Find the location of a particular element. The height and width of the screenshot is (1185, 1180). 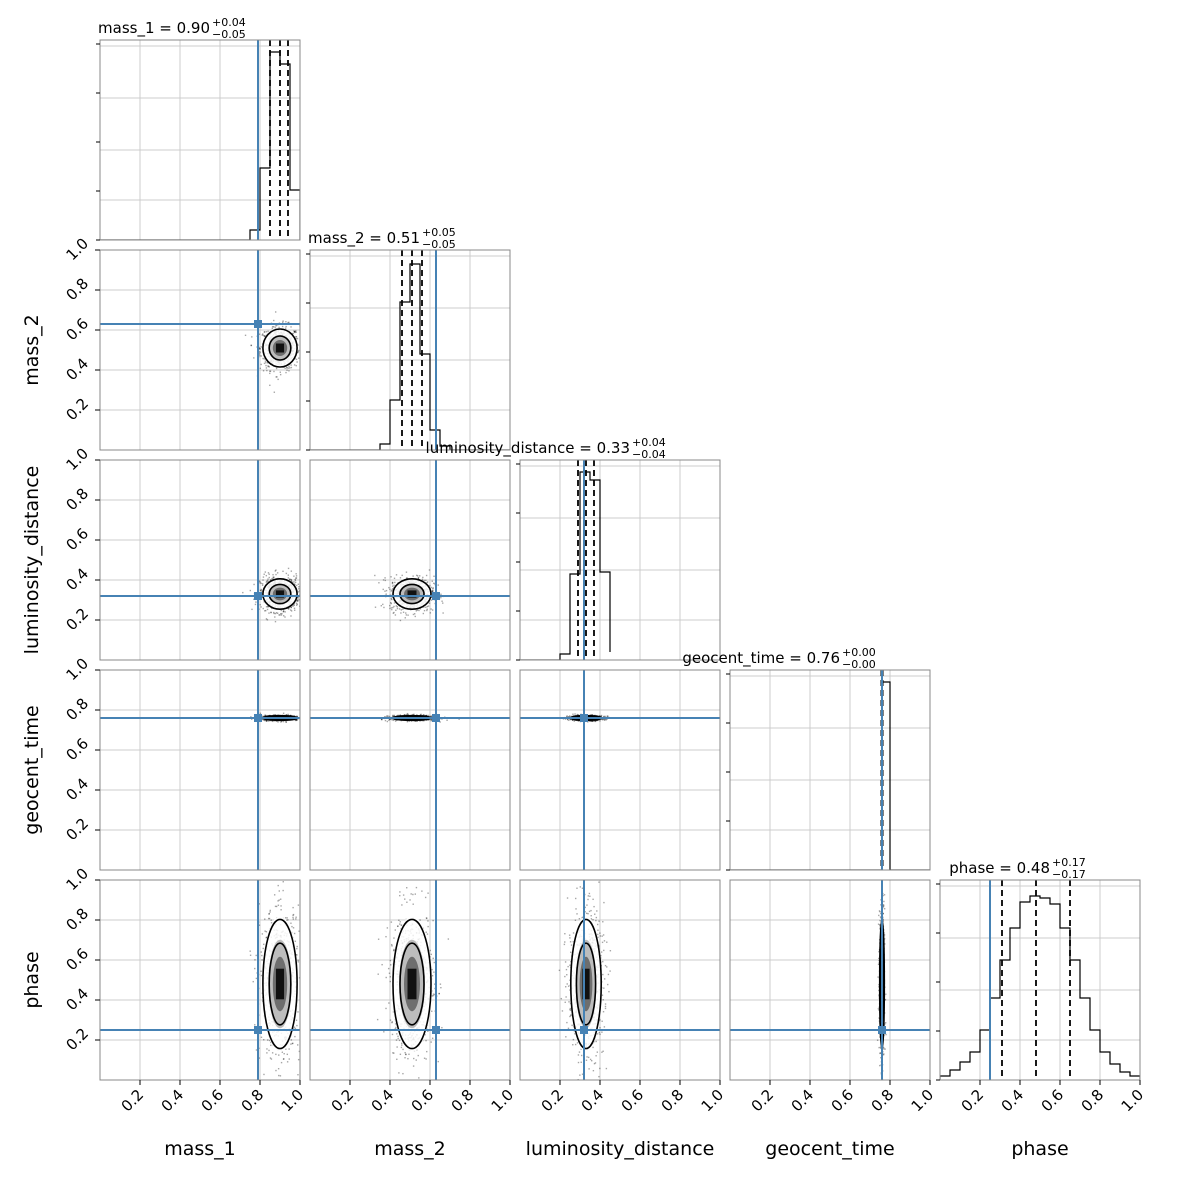

histogram-luminosity_distance is located at coordinates (620, 560).